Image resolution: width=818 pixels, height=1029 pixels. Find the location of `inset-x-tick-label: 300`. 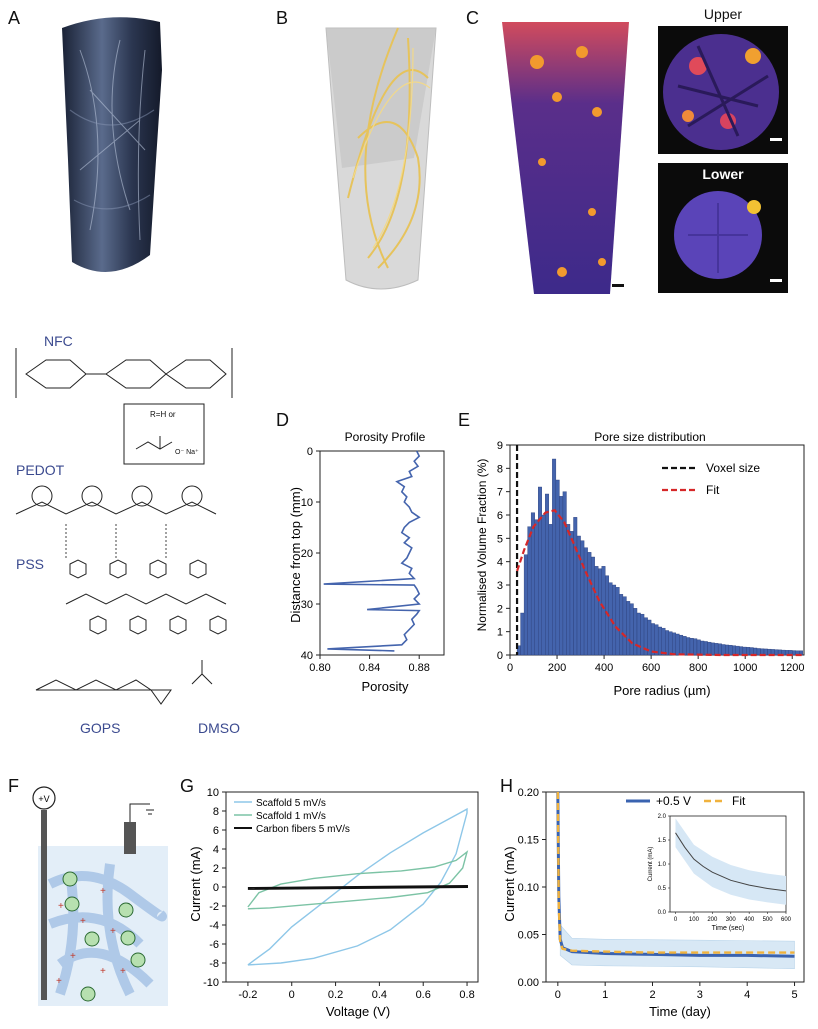

inset-x-tick-label: 300 is located at coordinates (731, 920).